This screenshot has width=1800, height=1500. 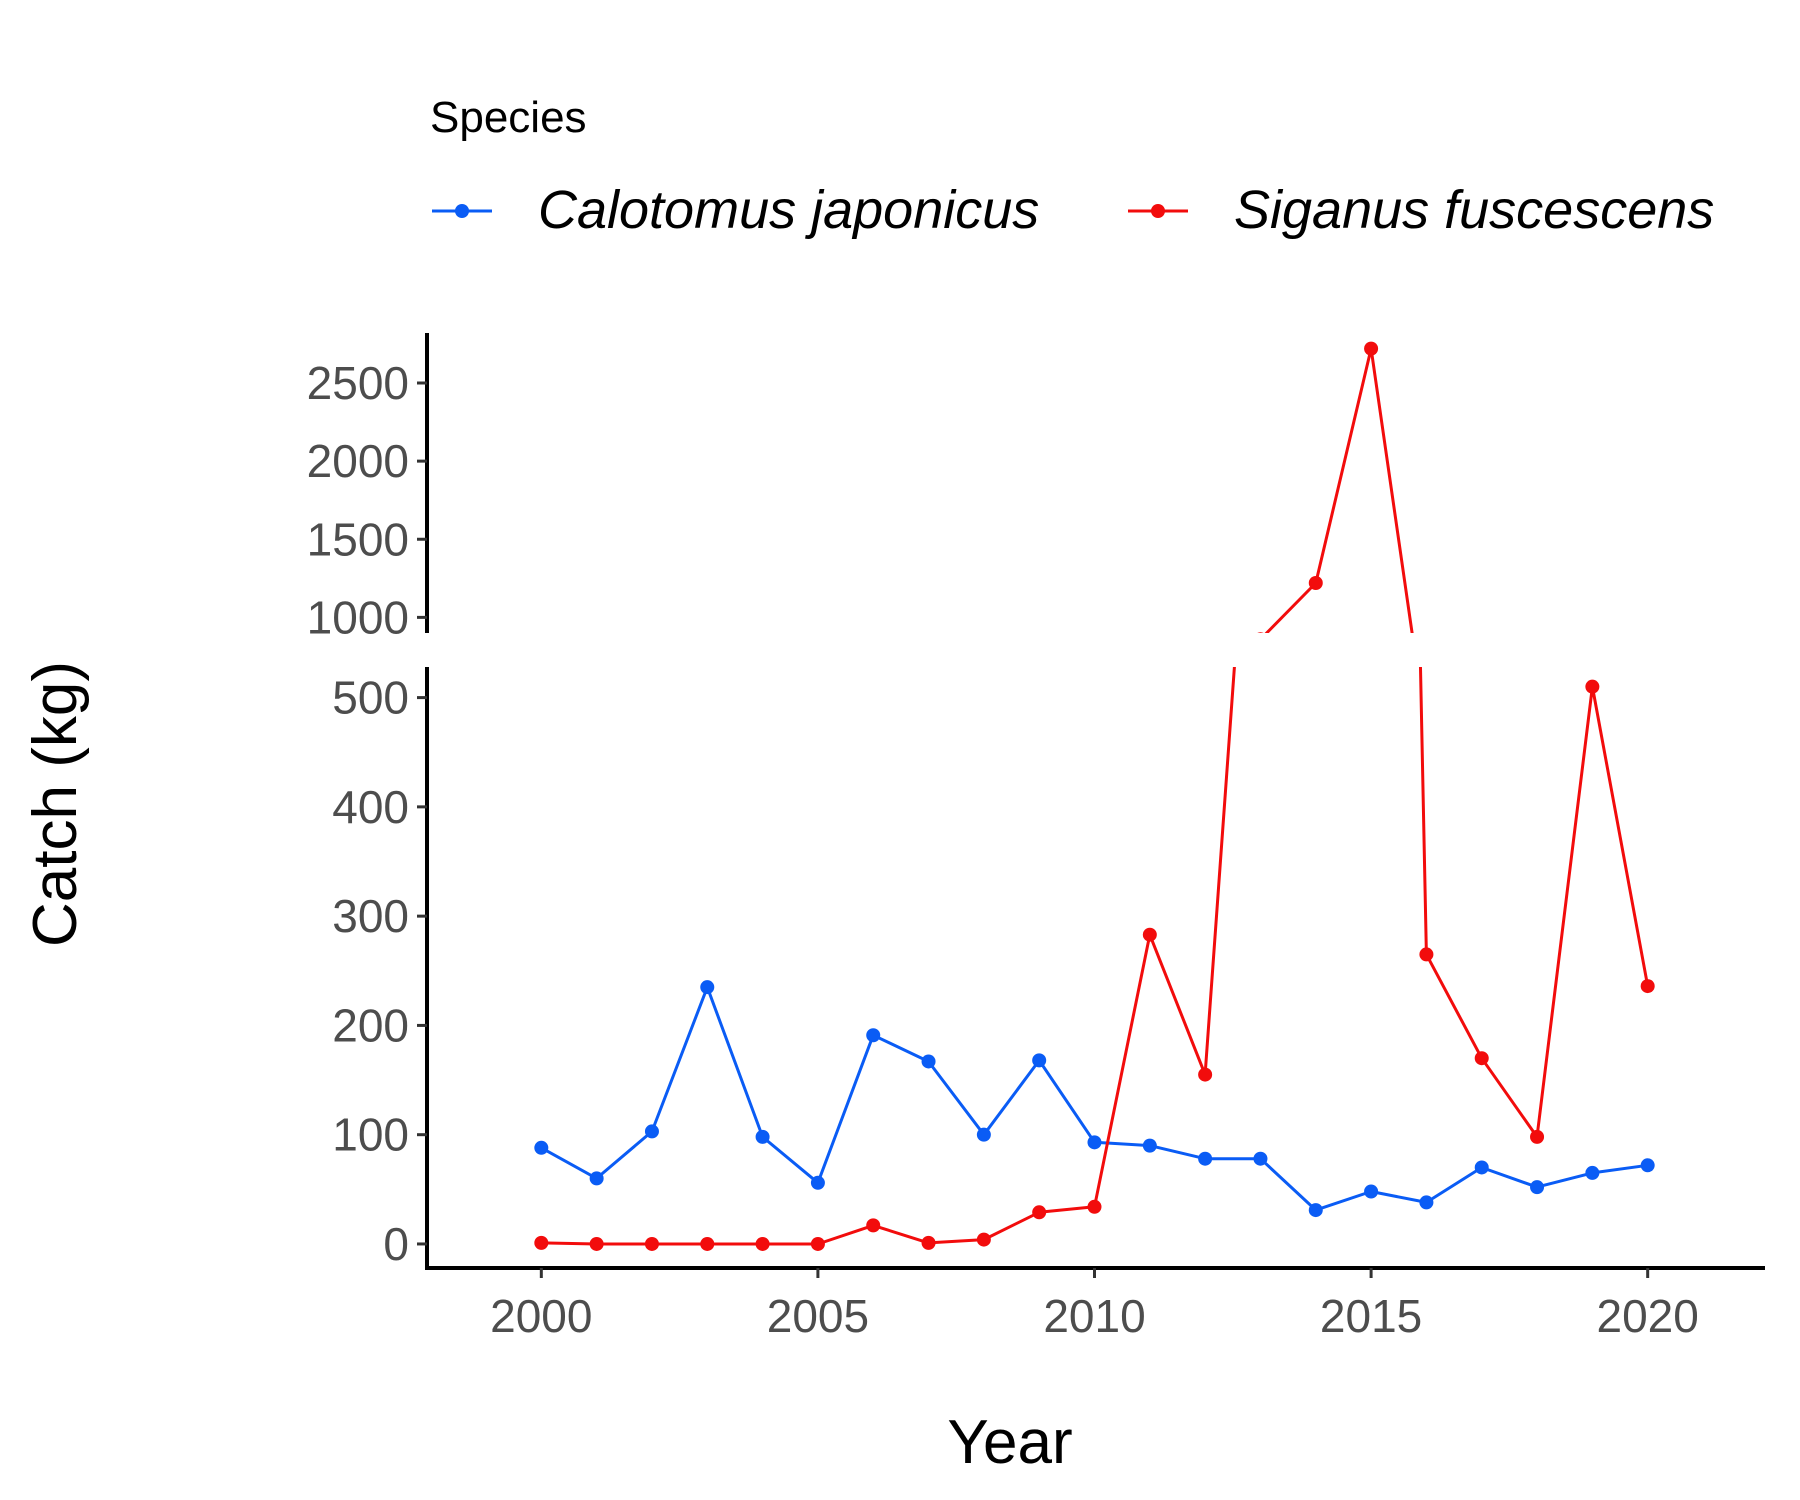 What do you see at coordinates (55, 804) in the screenshot?
I see `y-axis-title: Catch (kg)` at bounding box center [55, 804].